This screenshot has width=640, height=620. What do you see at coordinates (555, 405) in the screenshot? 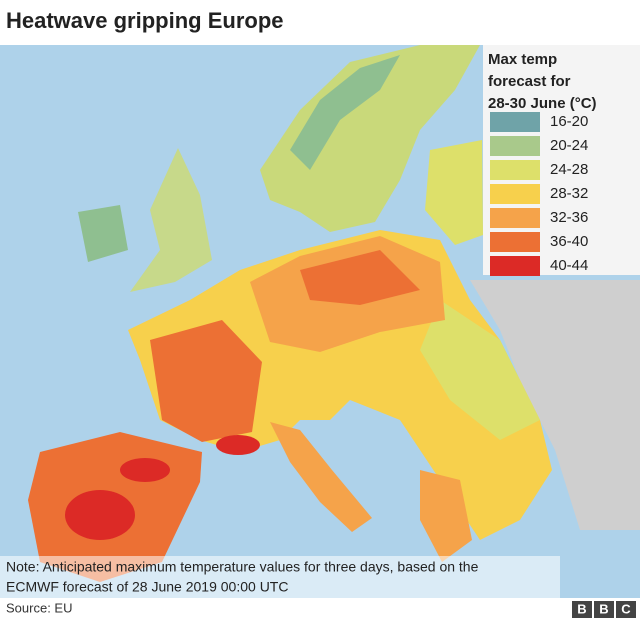
I see `land-grey` at bounding box center [555, 405].